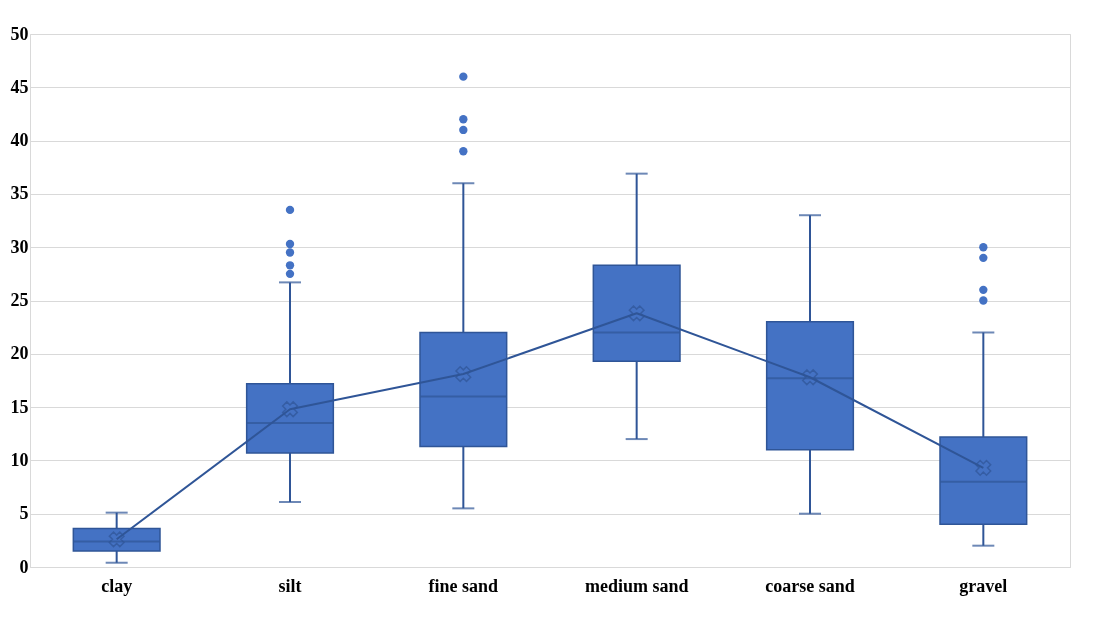  I want to click on y-tick-label: 50, so click(19, 33).